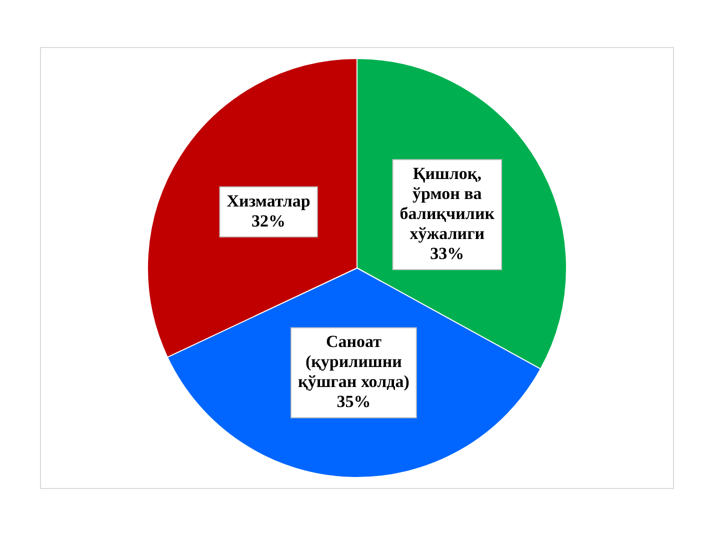 The width and height of the screenshot is (720, 540). What do you see at coordinates (354, 362) in the screenshot?
I see `slice-label: Саноат (қурилишни қўшган холда)` at bounding box center [354, 362].